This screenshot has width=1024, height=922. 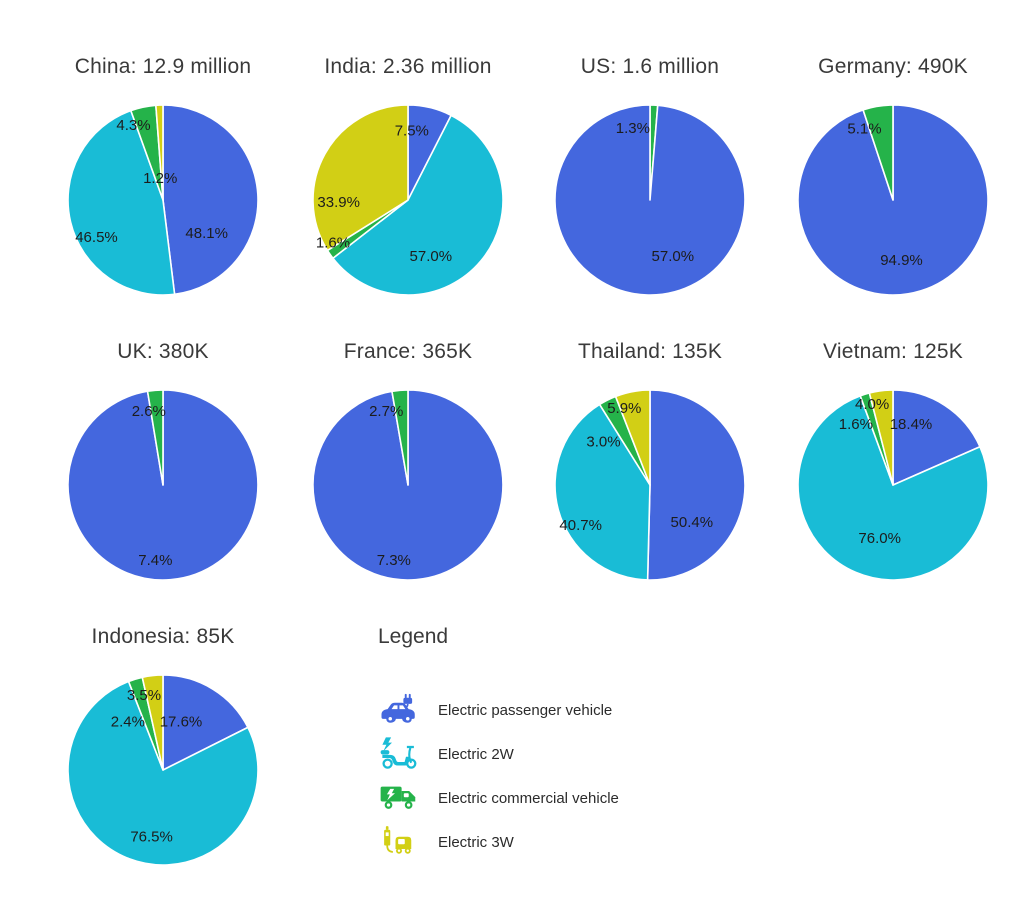 I want to click on pie-title-thailand: Thailand: 135K, so click(x=650, y=351).